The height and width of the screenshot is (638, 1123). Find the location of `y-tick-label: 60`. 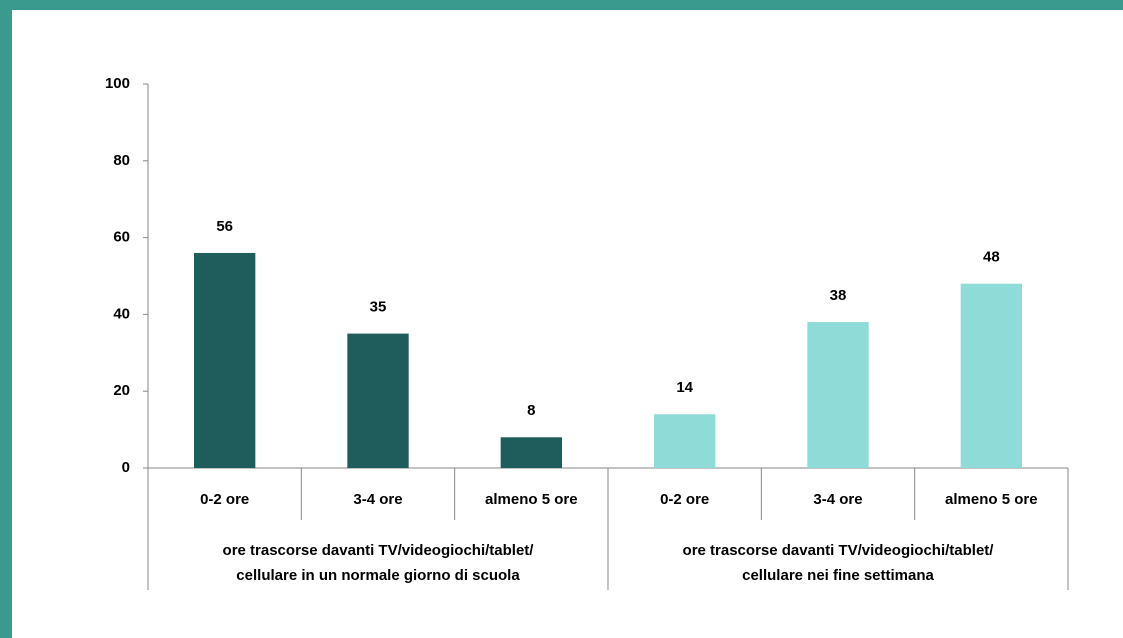

y-tick-label: 60 is located at coordinates (121, 237).